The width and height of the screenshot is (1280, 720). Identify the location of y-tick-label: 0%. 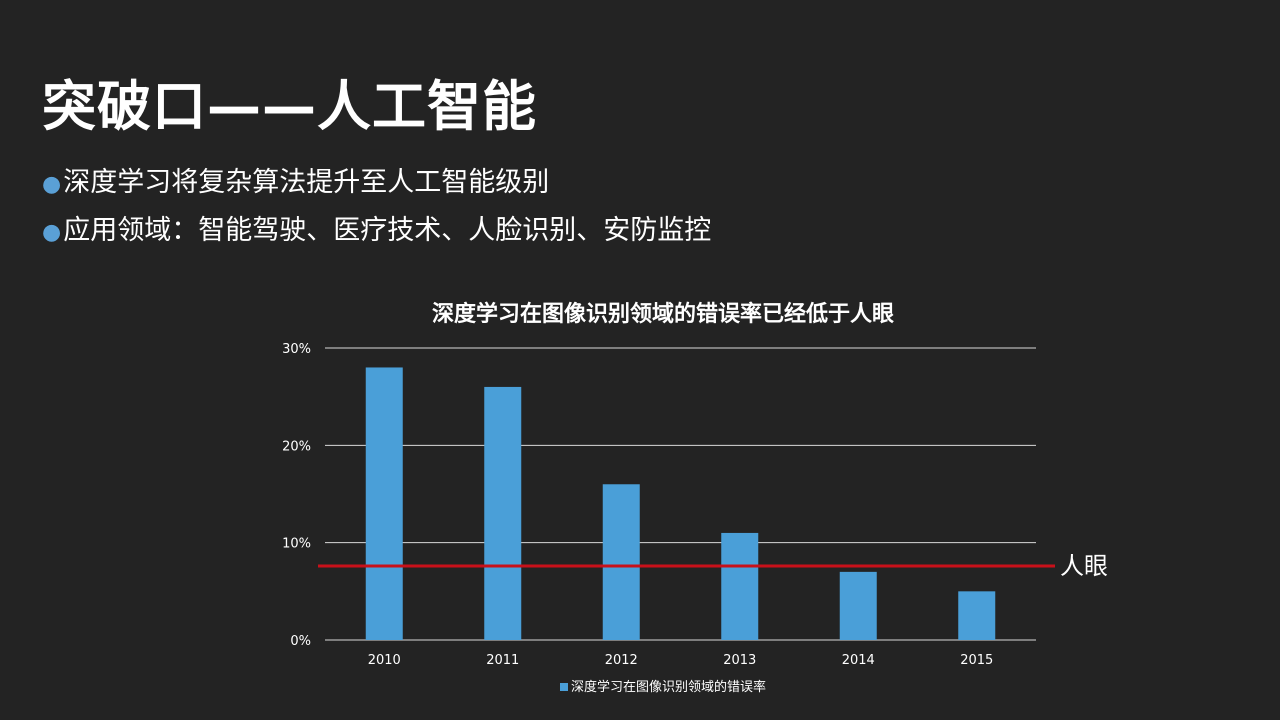
(300, 641).